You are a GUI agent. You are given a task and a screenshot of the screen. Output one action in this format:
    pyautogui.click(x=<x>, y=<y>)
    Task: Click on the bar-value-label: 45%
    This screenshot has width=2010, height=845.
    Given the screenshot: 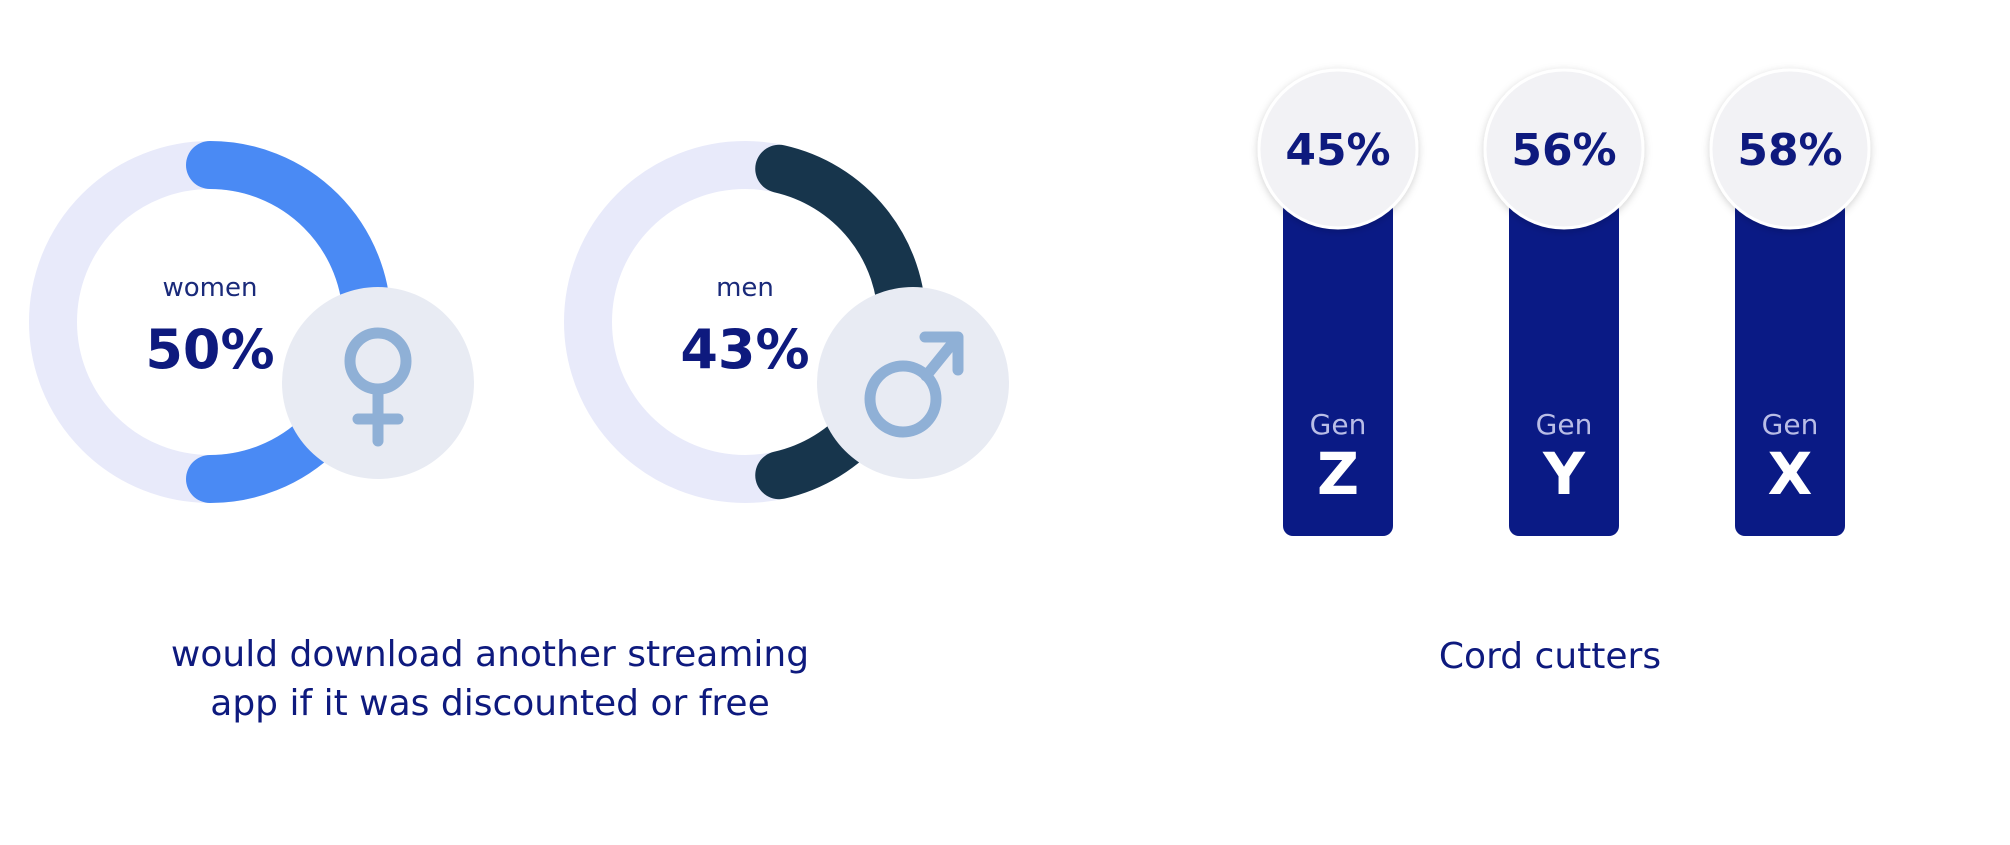 What is the action you would take?
    pyautogui.click(x=1337, y=150)
    